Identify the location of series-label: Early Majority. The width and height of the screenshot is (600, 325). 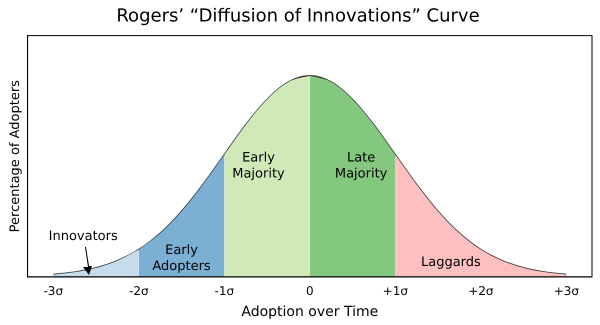
(259, 166).